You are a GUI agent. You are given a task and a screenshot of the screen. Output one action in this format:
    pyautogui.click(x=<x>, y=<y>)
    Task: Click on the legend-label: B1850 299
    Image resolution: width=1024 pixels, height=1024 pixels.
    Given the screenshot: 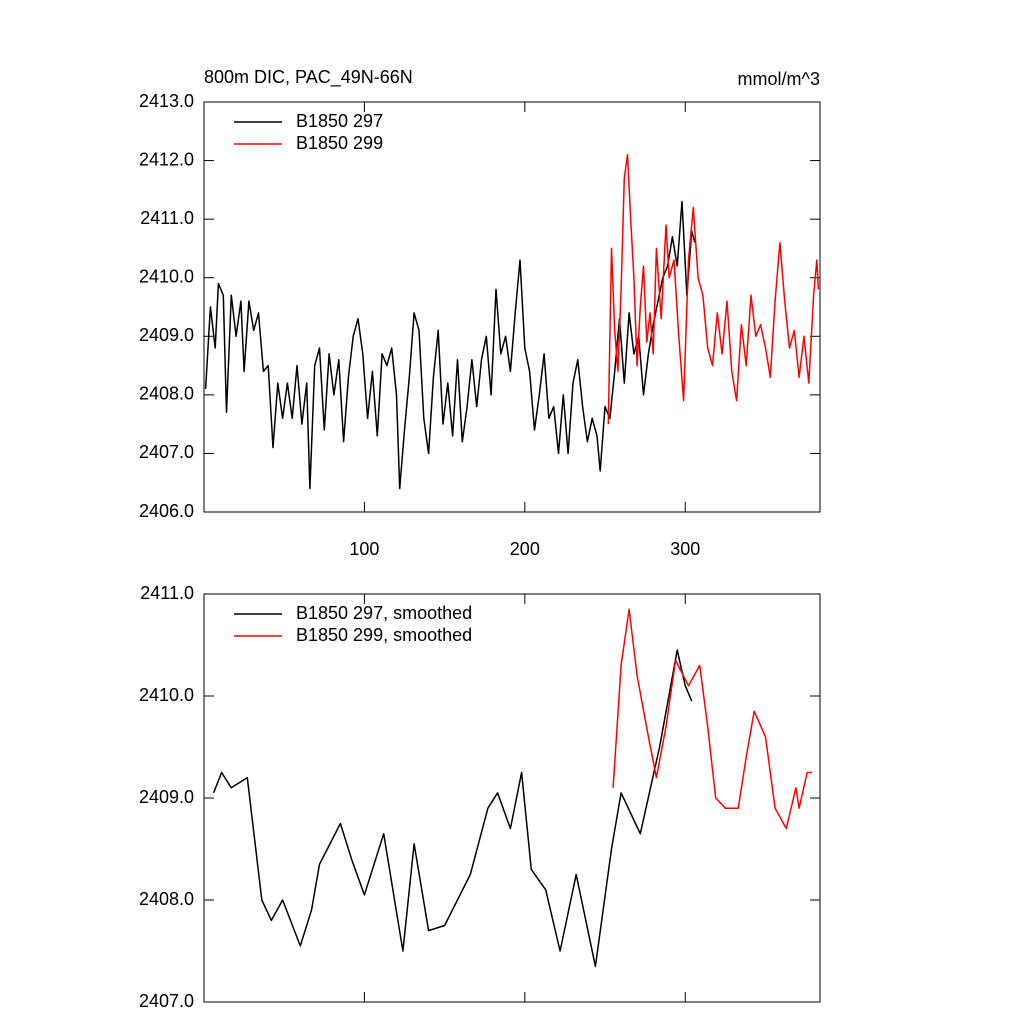 What is the action you would take?
    pyautogui.click(x=339, y=143)
    